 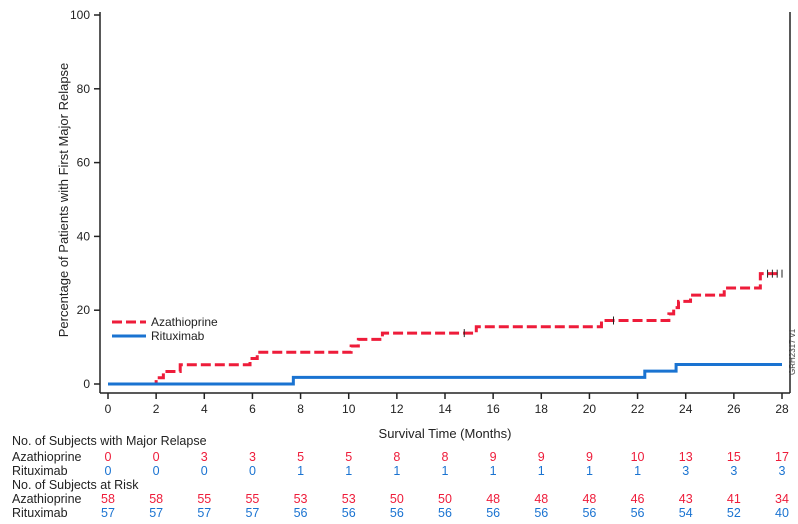 What do you see at coordinates (638, 457) in the screenshot?
I see `risk-table-cell: 10` at bounding box center [638, 457].